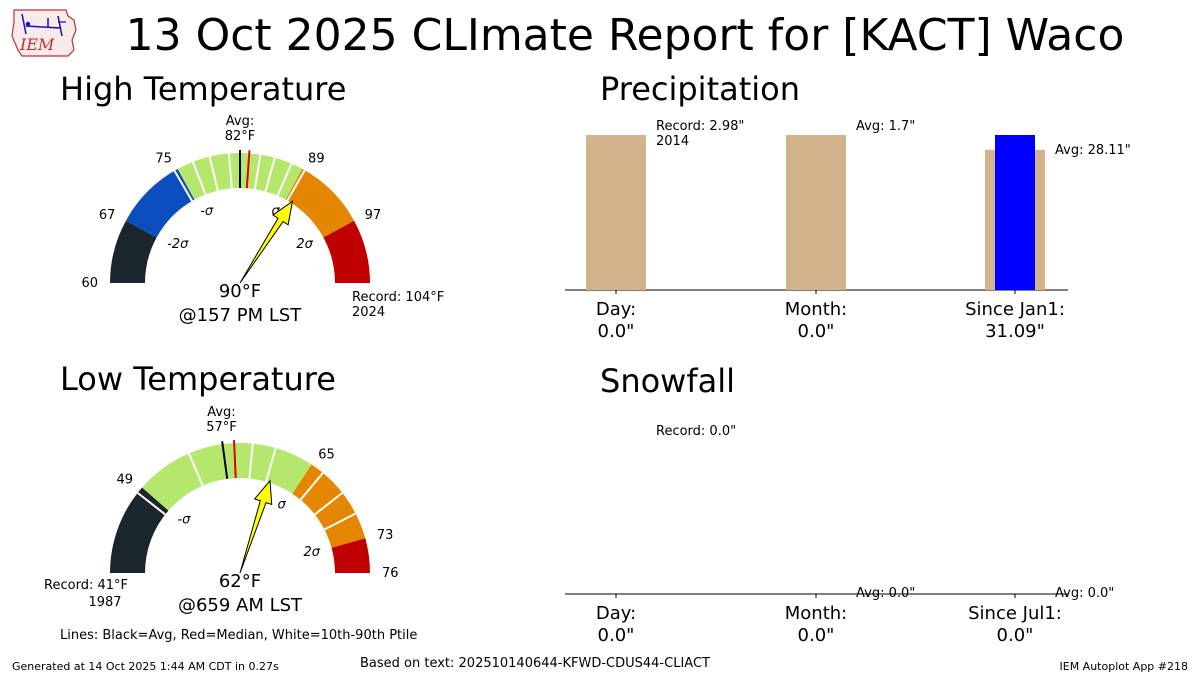  Describe the element at coordinates (240, 136) in the screenshot. I see `avg-value-label: 82°F` at that location.